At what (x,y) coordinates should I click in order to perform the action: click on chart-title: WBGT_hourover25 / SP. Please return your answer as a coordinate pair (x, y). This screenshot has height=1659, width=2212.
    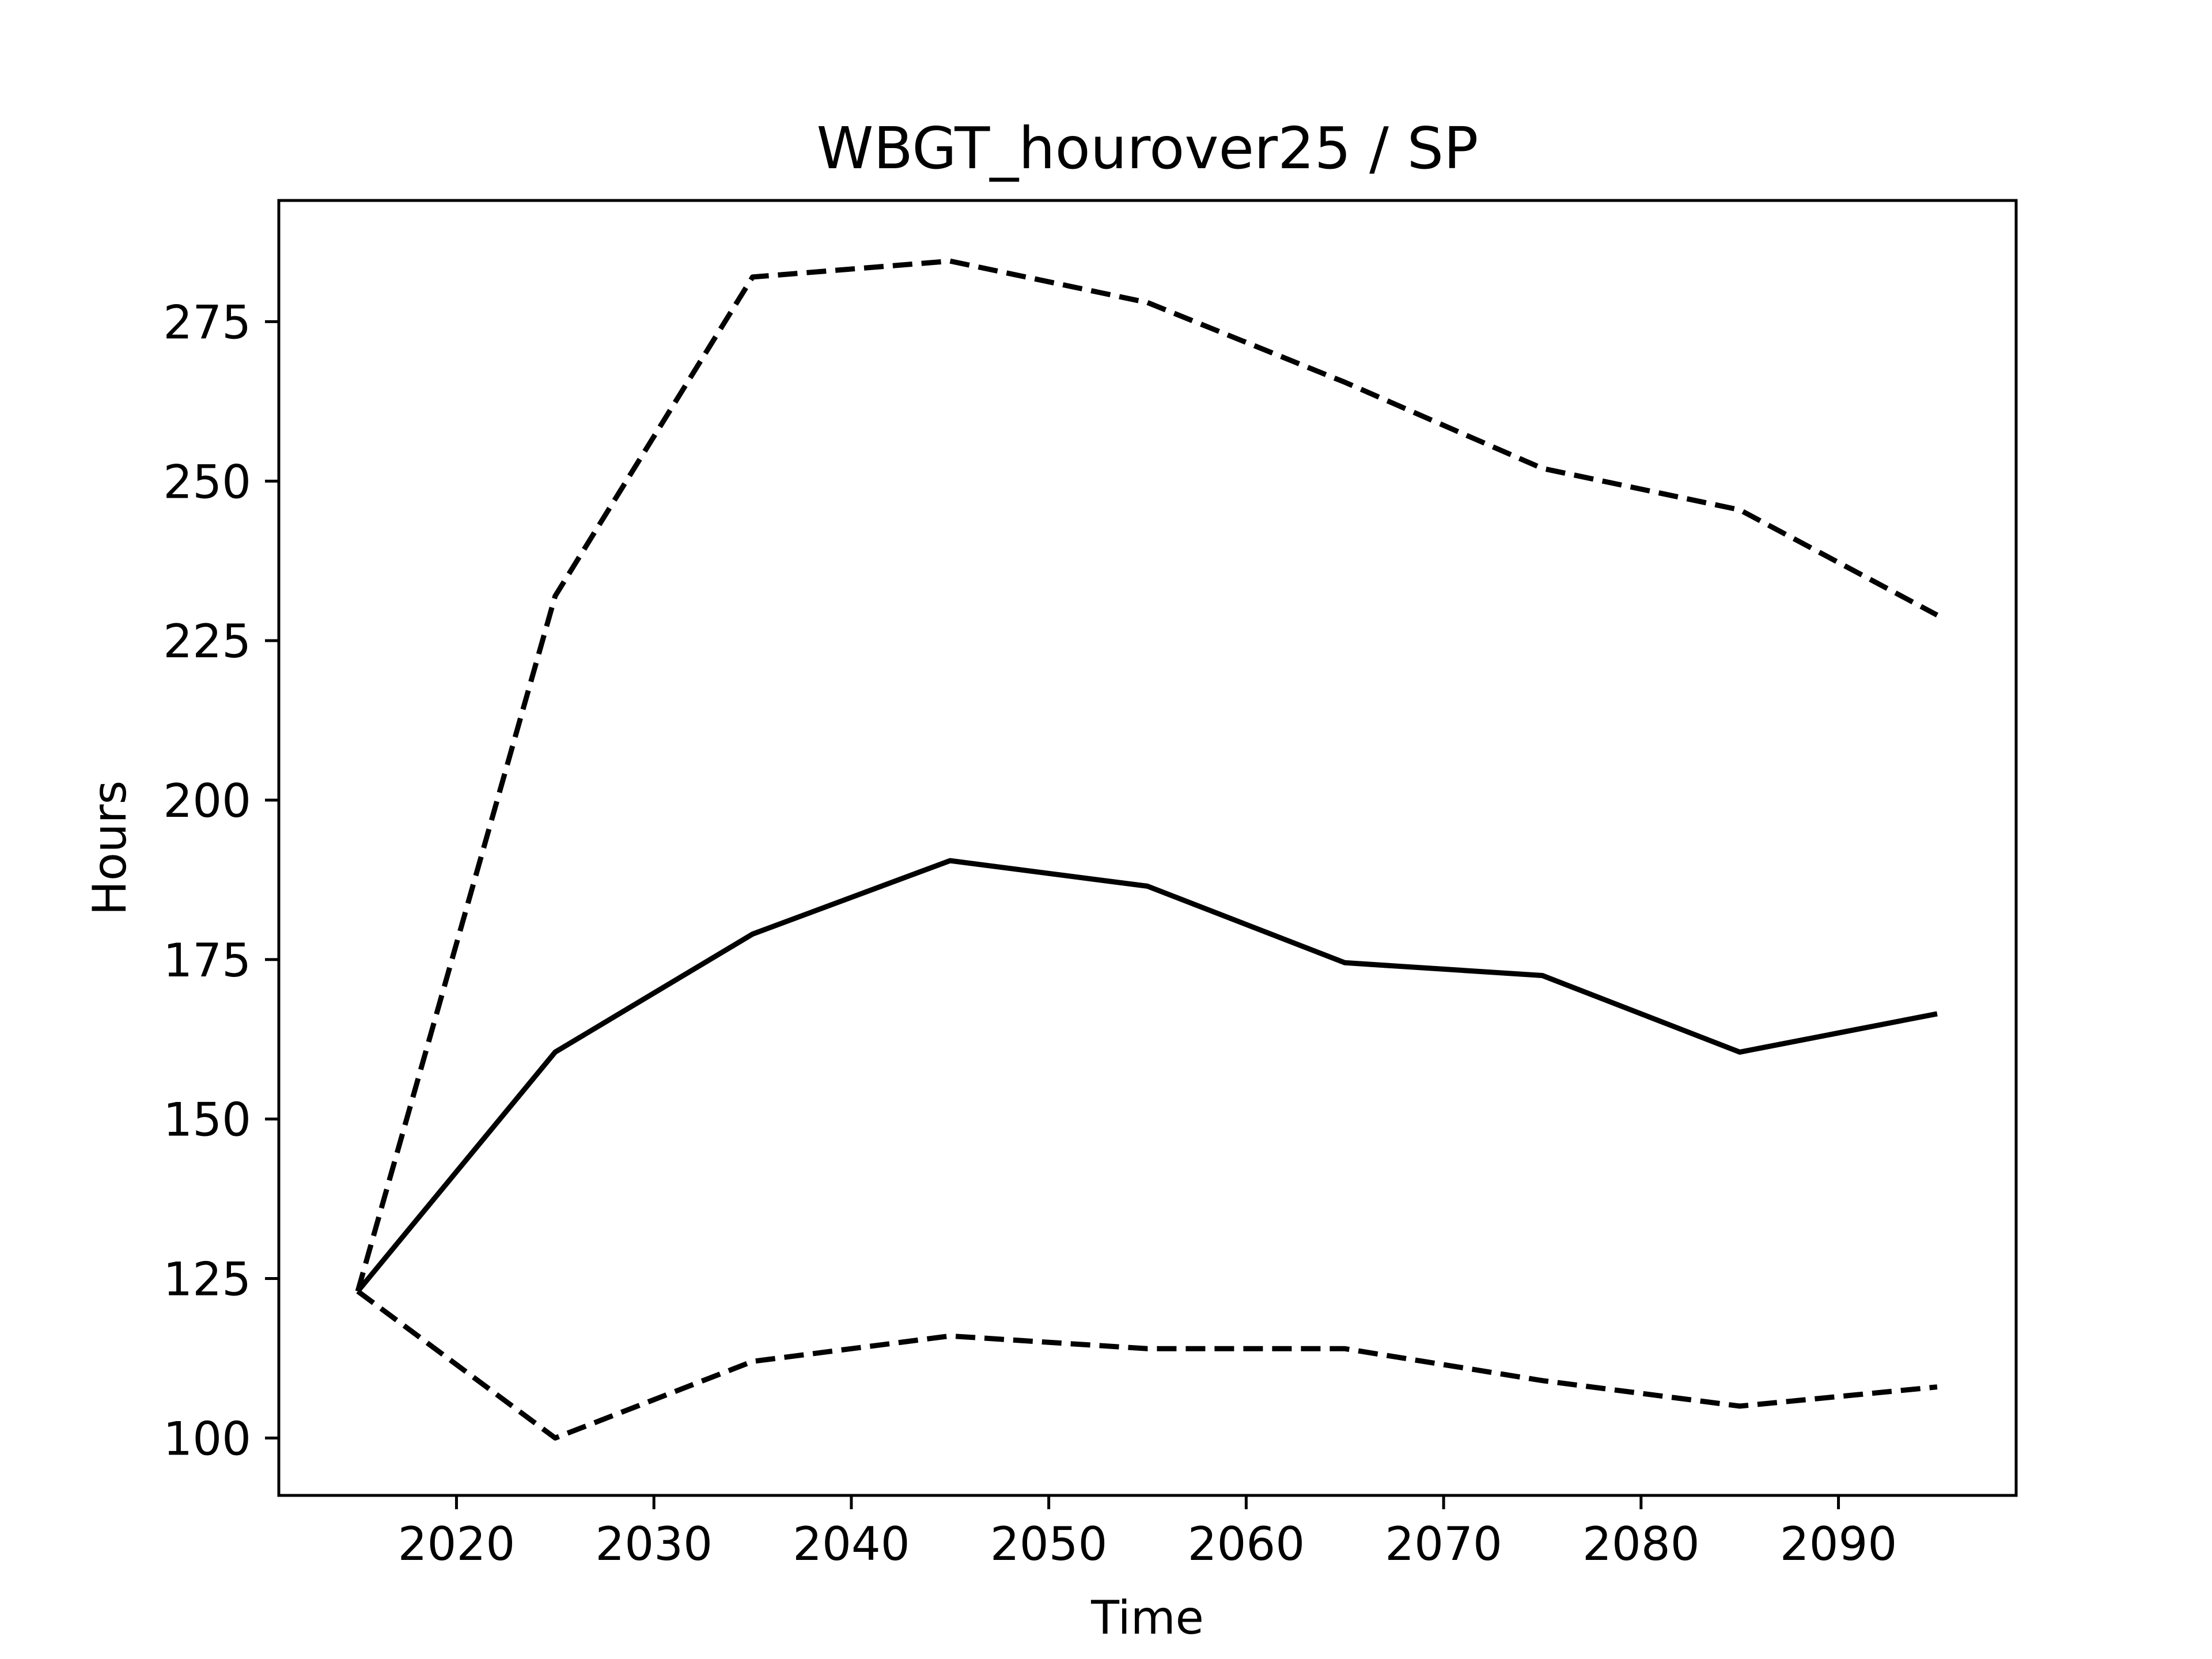
    Looking at the image, I should click on (1148, 148).